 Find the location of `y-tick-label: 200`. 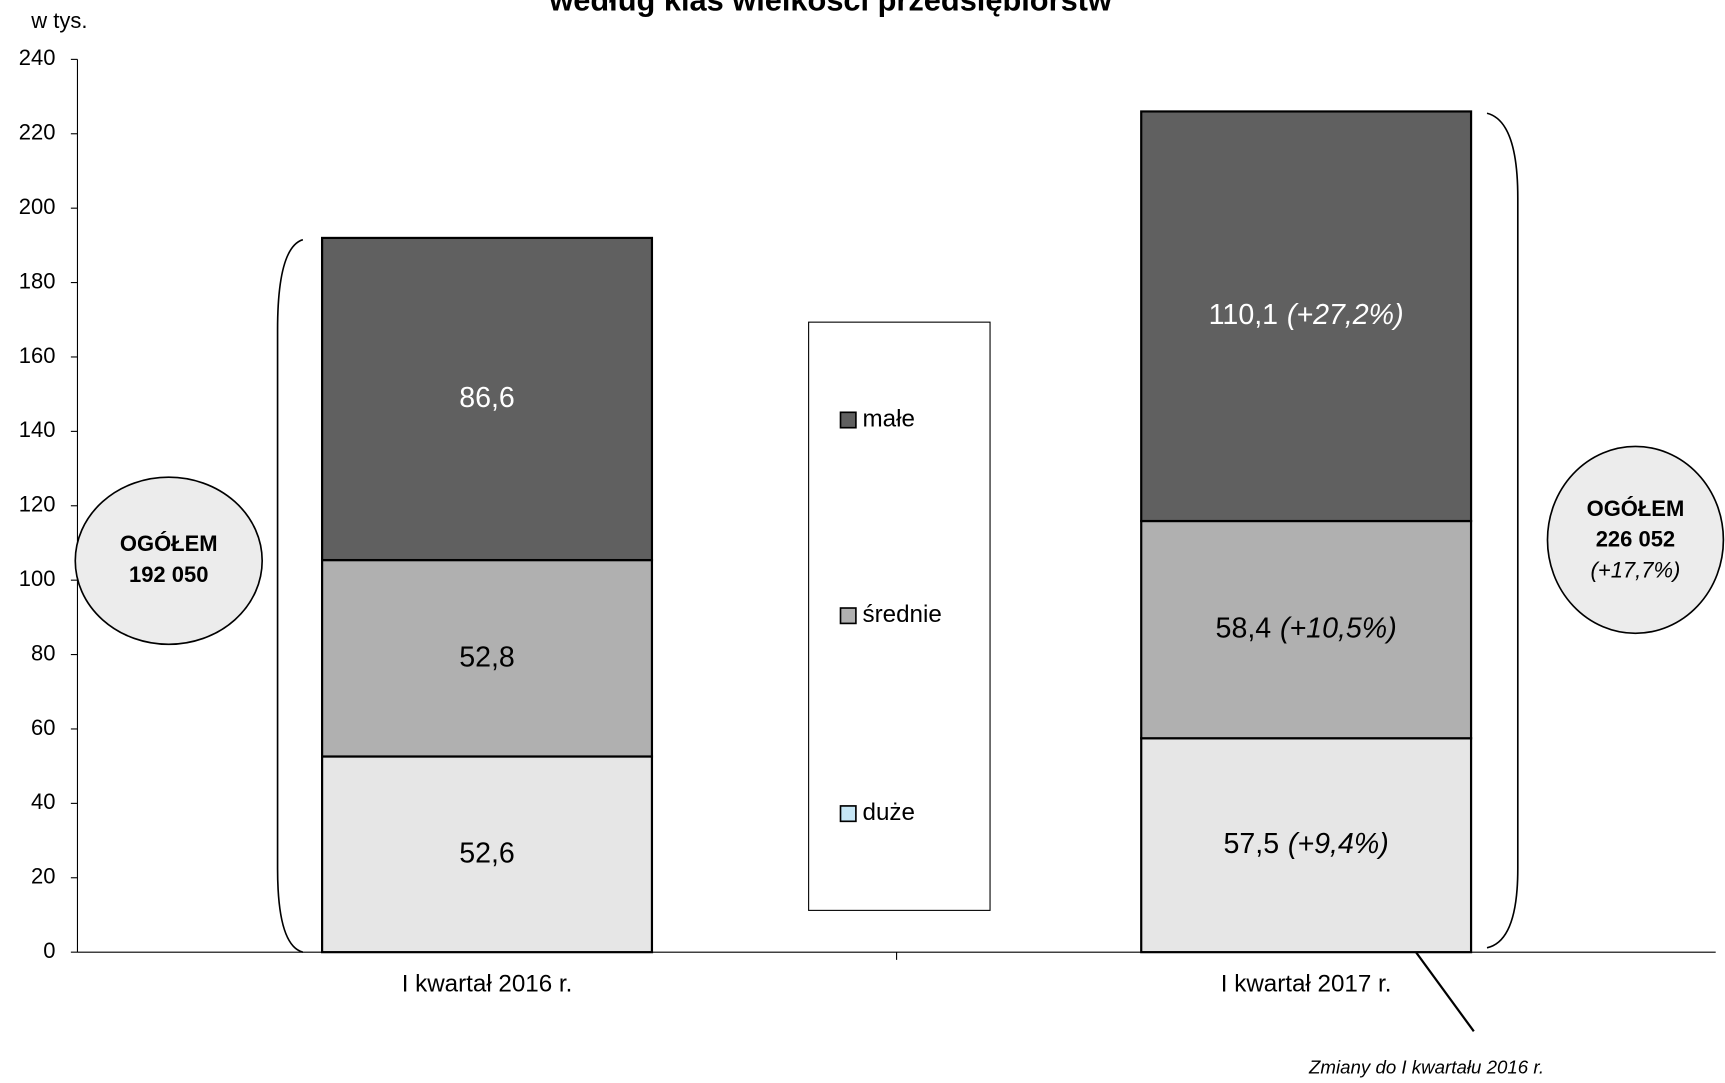

y-tick-label: 200 is located at coordinates (37, 206).